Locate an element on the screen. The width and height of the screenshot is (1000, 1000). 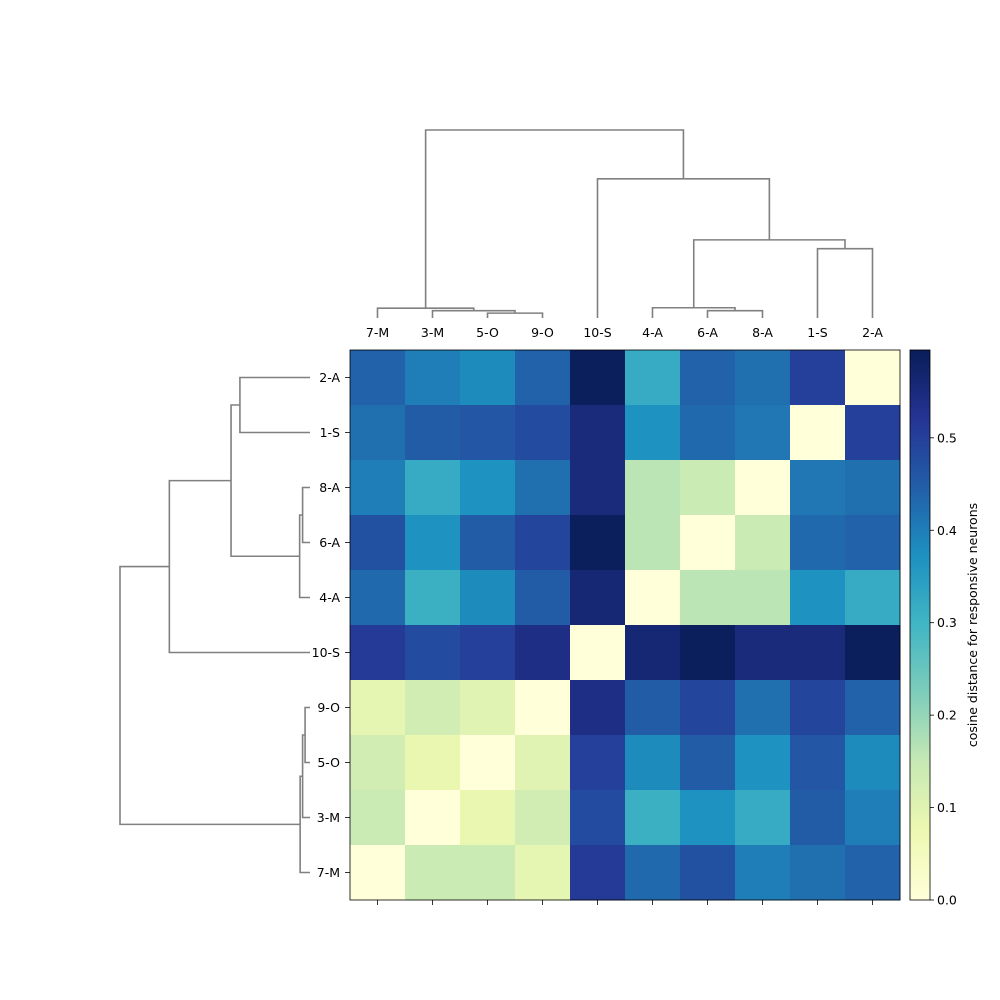
colorbar-tick-label: 0.3 is located at coordinates (947, 622).